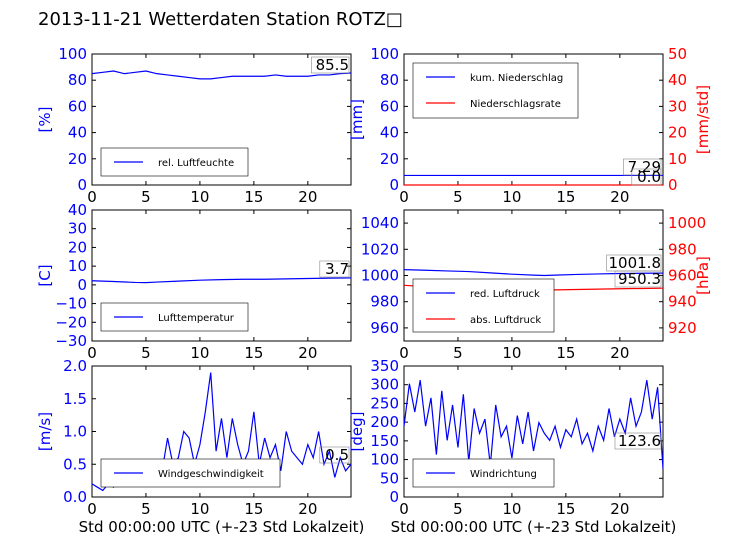 This screenshot has width=736, height=552. What do you see at coordinates (682, 328) in the screenshot?
I see `y2-tick-label: 920` at bounding box center [682, 328].